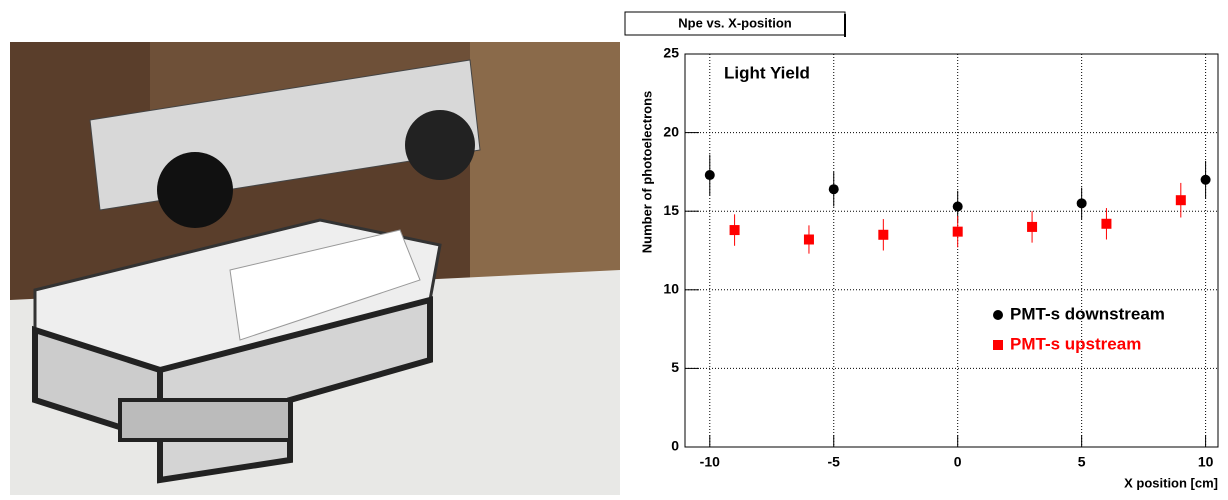  What do you see at coordinates (205, 420) in the screenshot?
I see `box-base` at bounding box center [205, 420].